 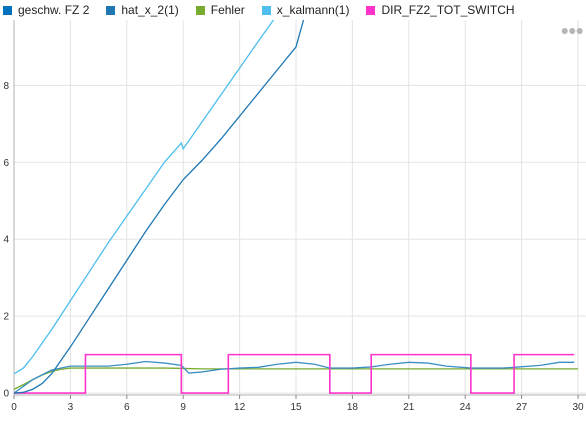 I want to click on legend-item: x_kalmann(1), so click(x=304, y=10).